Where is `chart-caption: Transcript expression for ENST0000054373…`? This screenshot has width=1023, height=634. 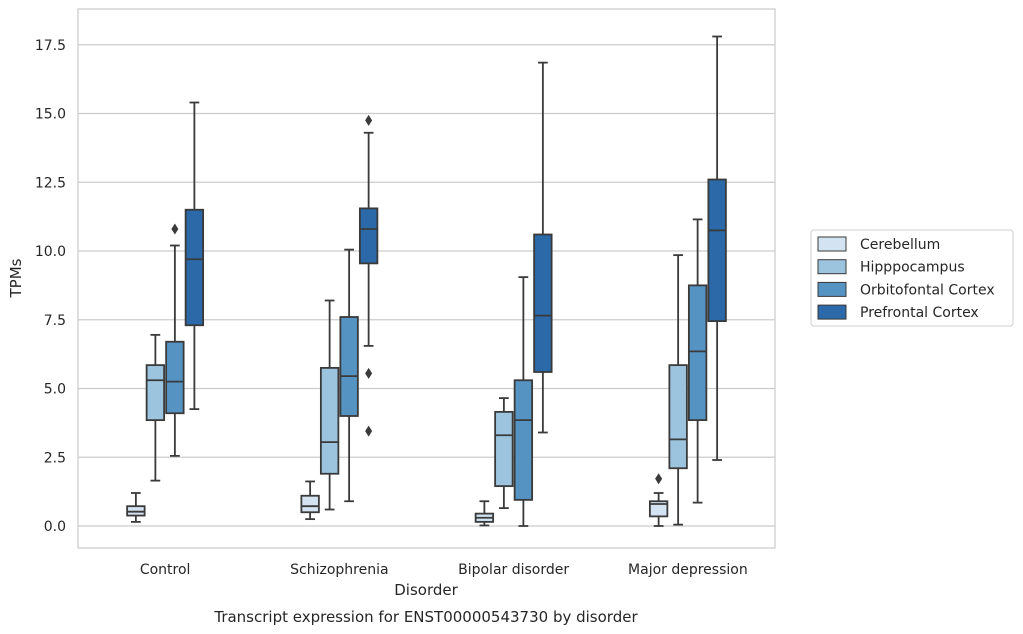
chart-caption: Transcript expression for ENST0000054373… is located at coordinates (425, 617).